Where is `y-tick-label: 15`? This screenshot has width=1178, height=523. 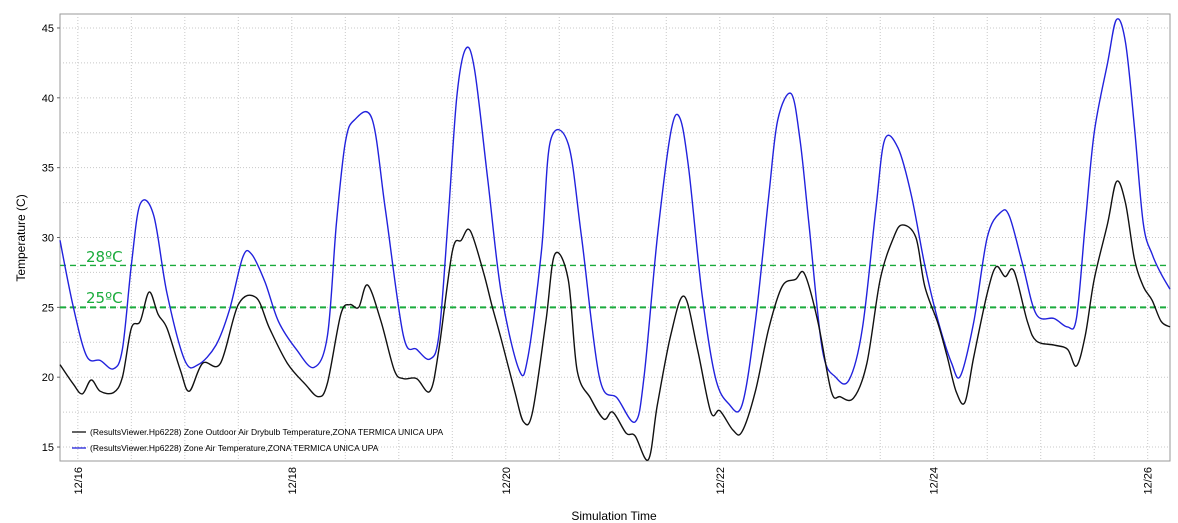 y-tick-label: 15 is located at coordinates (48, 448).